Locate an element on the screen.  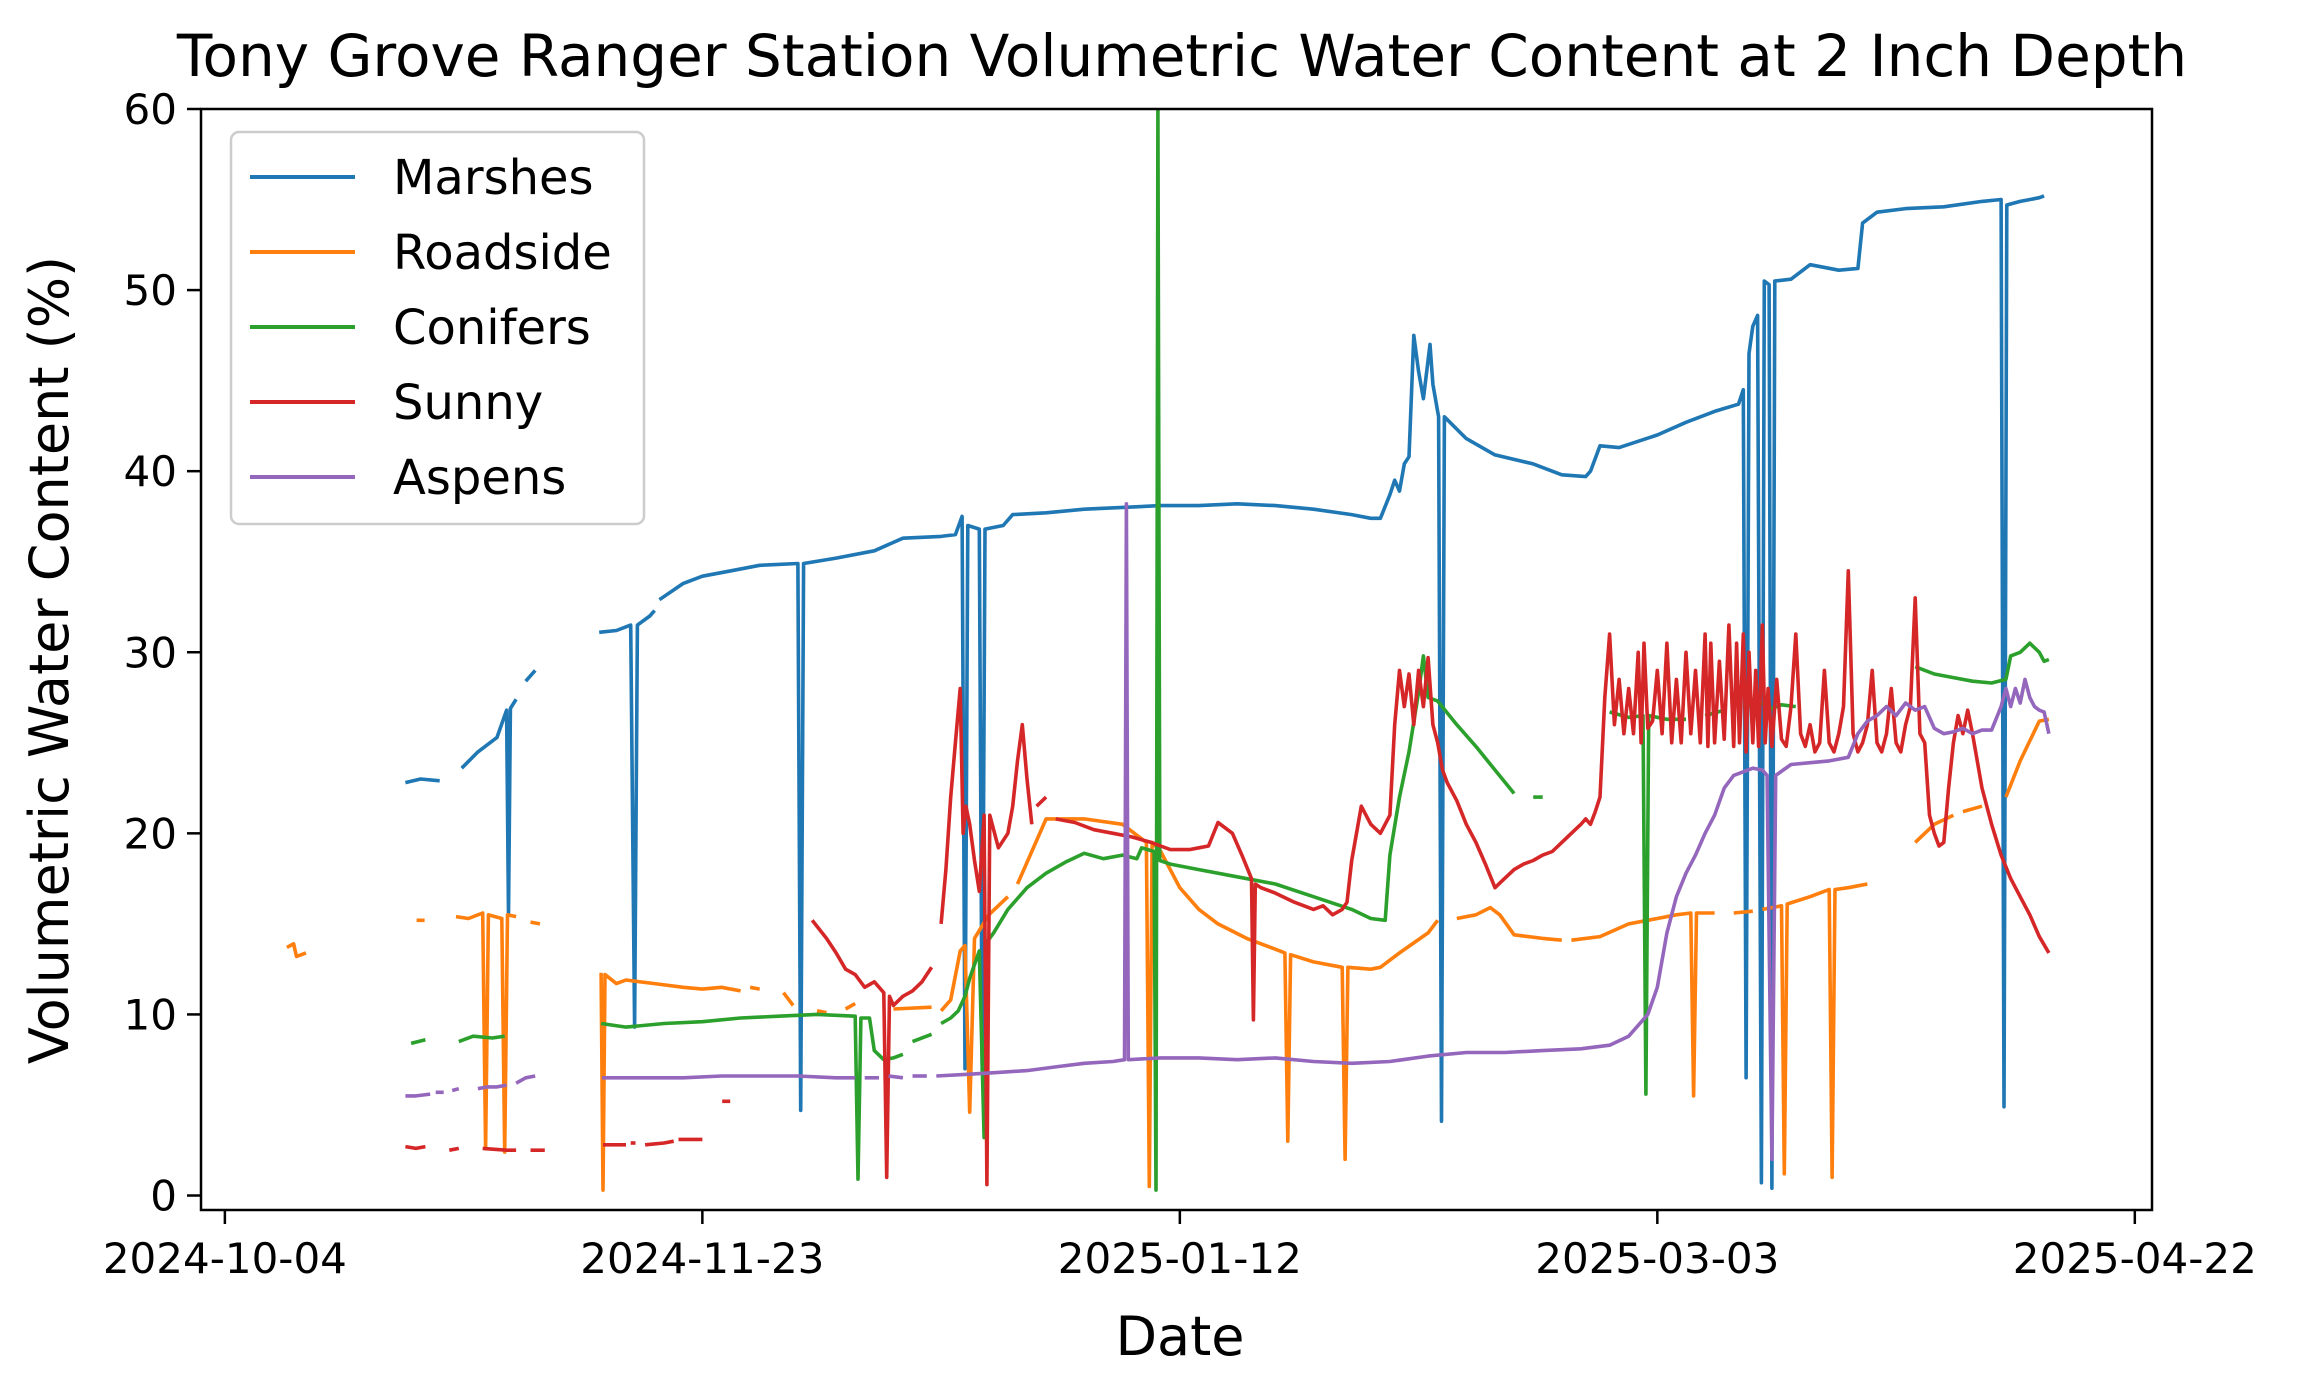
legend-item-roadside: Roadside is located at coordinates (431, 253).